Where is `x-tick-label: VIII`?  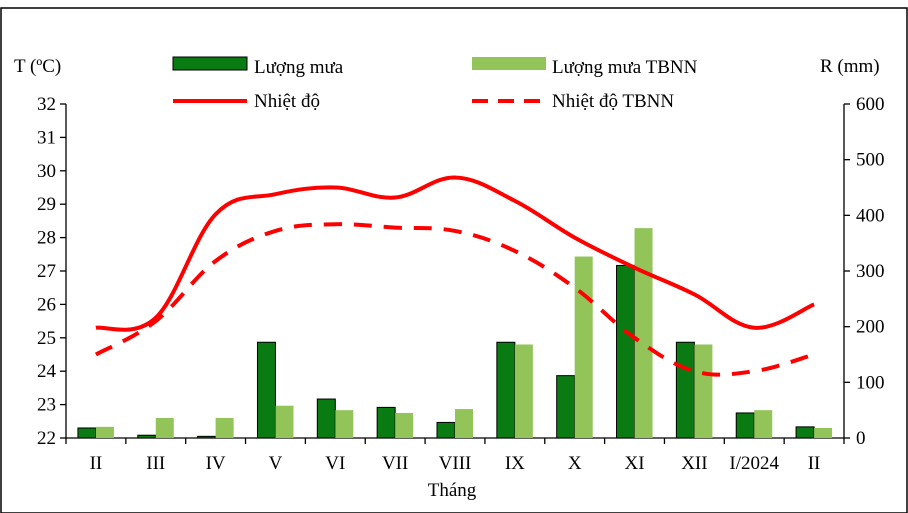 x-tick-label: VIII is located at coordinates (455, 463).